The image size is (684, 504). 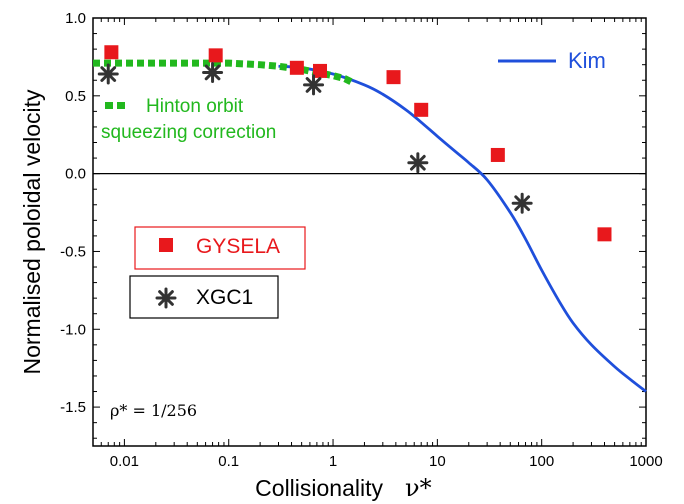 I want to click on legend-kim-label: Kim, so click(x=587, y=60).